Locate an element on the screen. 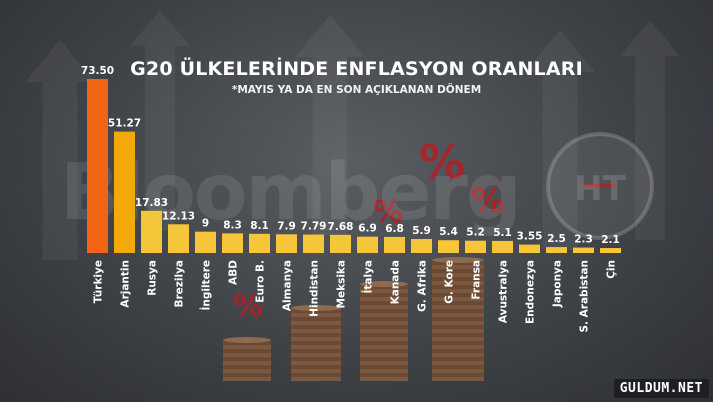 This screenshot has width=713, height=402. category-label: Japonya is located at coordinates (558, 284).